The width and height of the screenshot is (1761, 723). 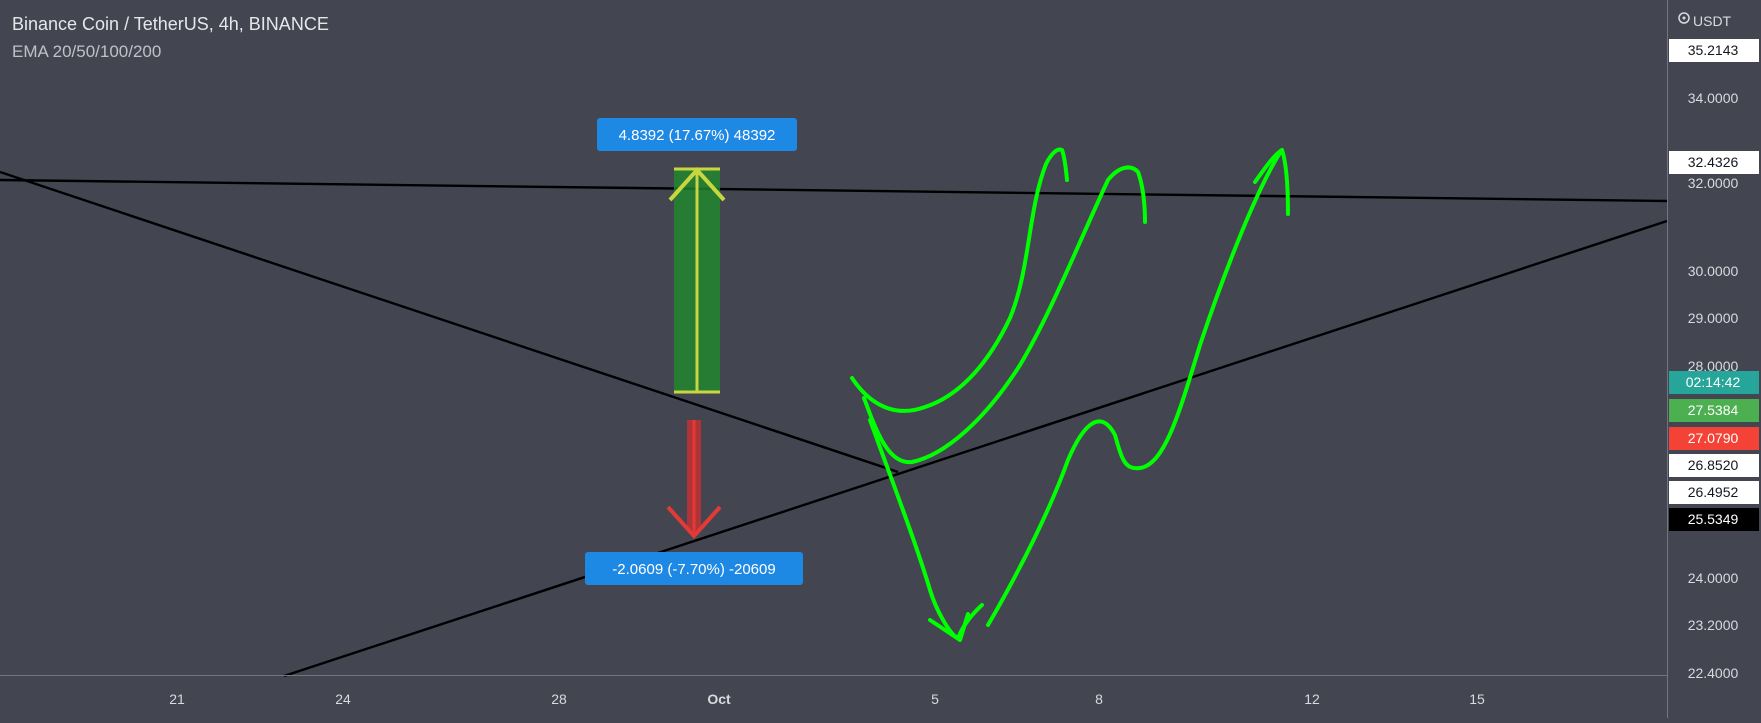 I want to click on price-label: 26.4952, so click(x=1714, y=492).